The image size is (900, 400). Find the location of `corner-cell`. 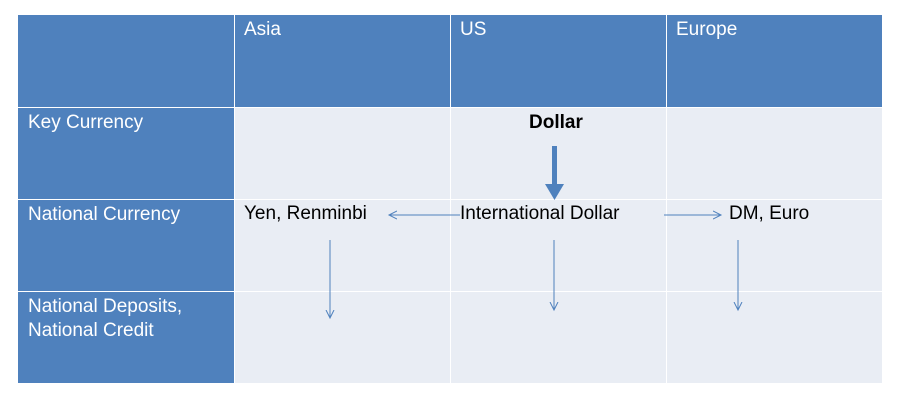

corner-cell is located at coordinates (126, 61).